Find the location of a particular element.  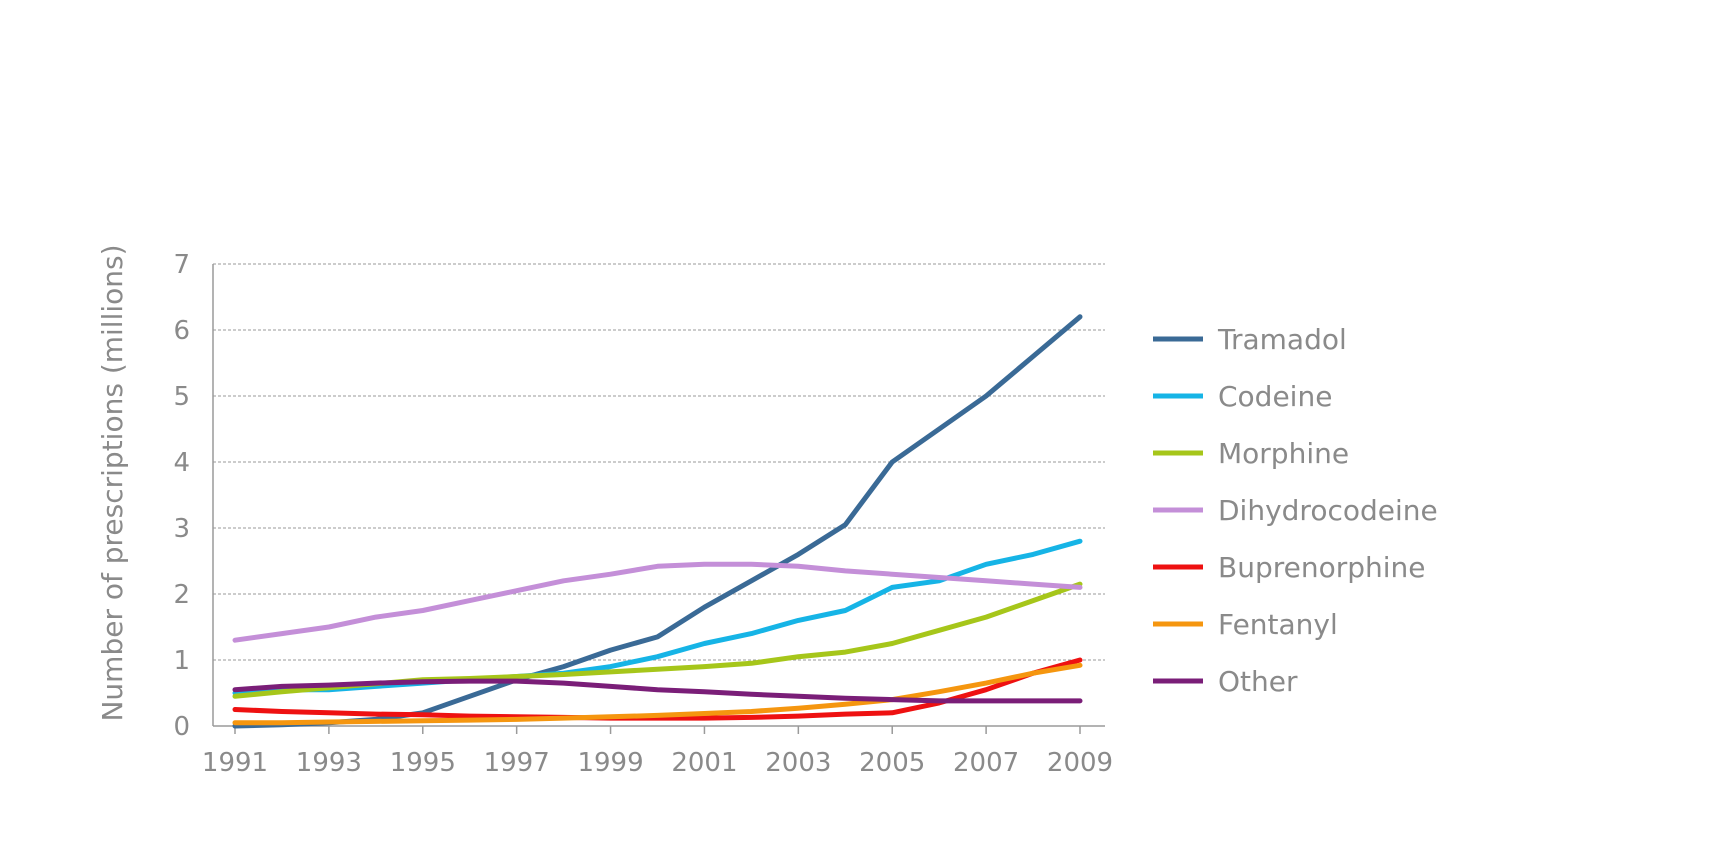

x-tick-label: 2005 is located at coordinates (892, 763).